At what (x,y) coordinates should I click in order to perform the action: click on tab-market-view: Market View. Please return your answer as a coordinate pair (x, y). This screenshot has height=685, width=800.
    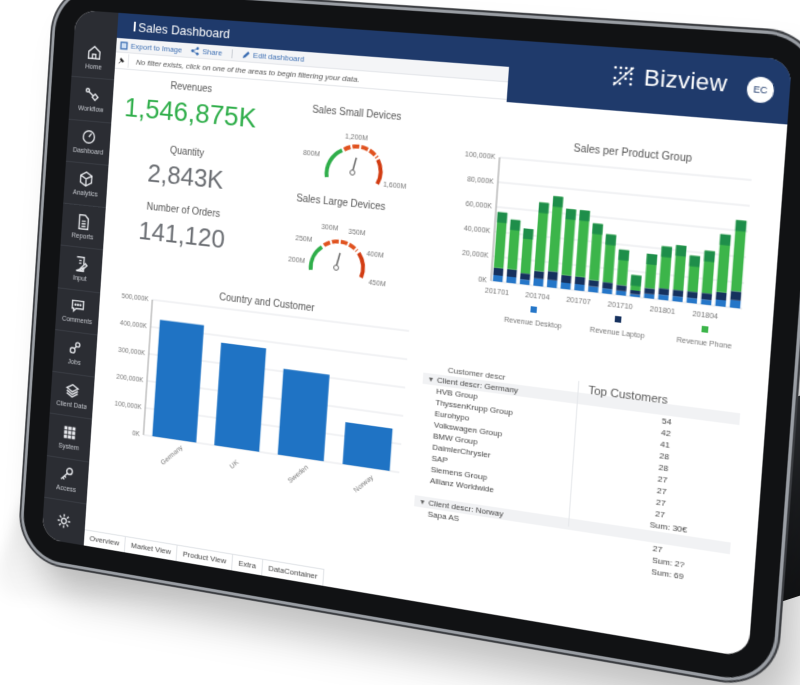
    Looking at the image, I should click on (151, 549).